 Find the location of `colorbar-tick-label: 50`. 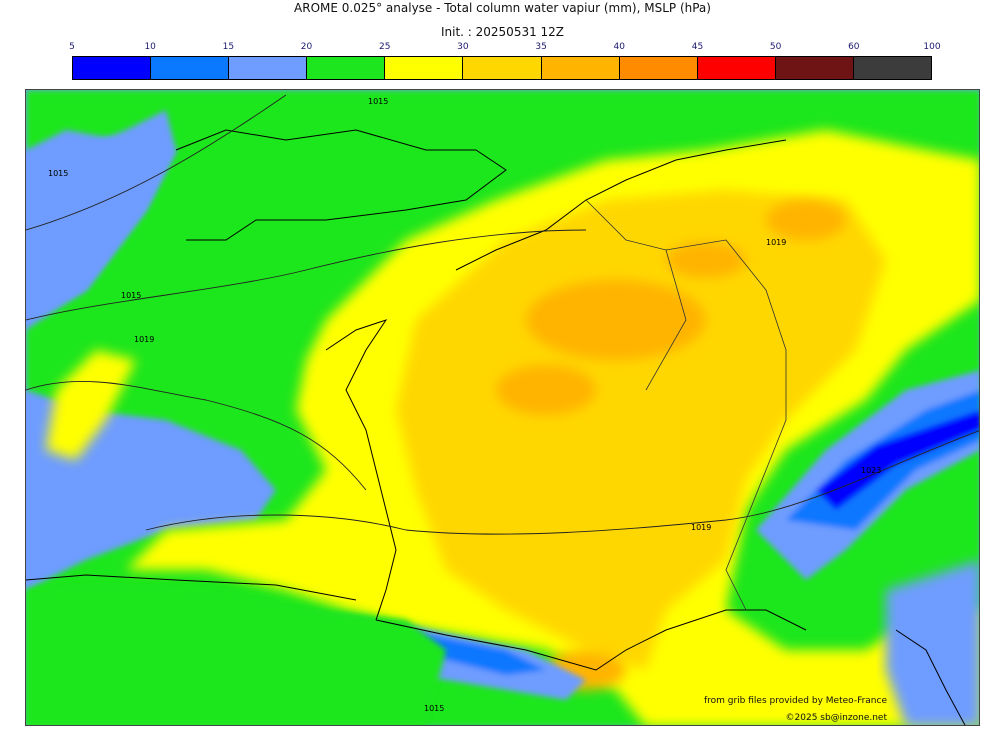

colorbar-tick-label: 50 is located at coordinates (775, 47).